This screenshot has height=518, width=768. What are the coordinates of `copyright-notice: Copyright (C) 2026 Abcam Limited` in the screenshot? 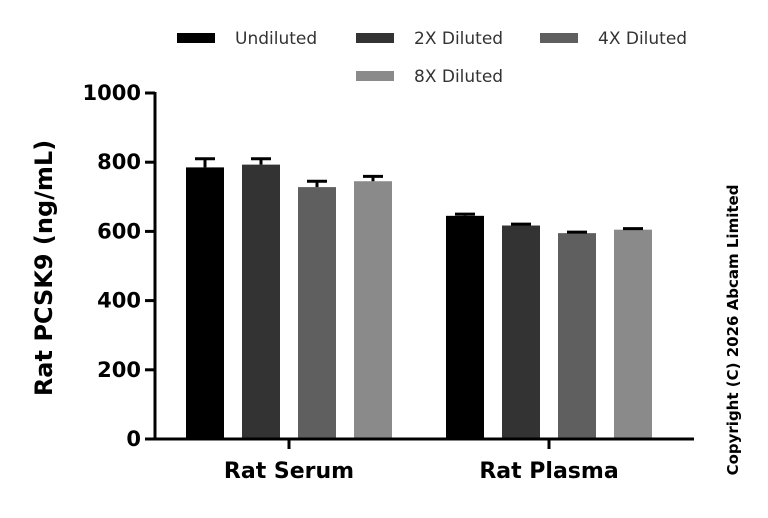 It's located at (733, 330).